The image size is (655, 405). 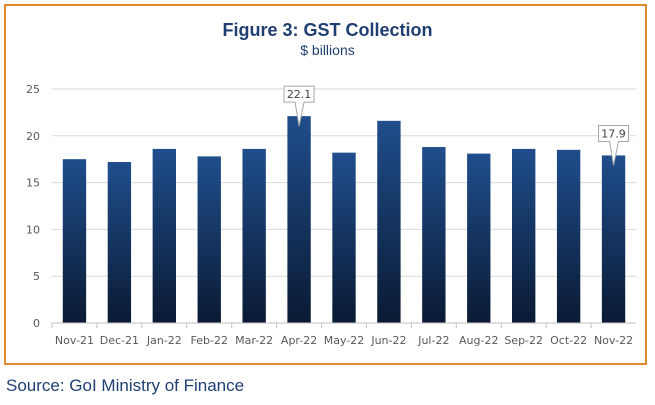 What do you see at coordinates (523, 340) in the screenshot?
I see `x-tick-label: Sep-22` at bounding box center [523, 340].